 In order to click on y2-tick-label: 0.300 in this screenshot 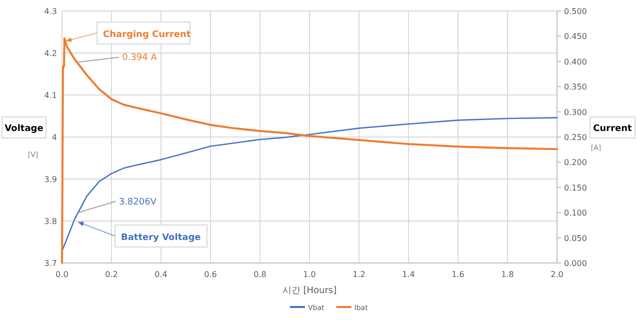, I will do `click(575, 112)`.